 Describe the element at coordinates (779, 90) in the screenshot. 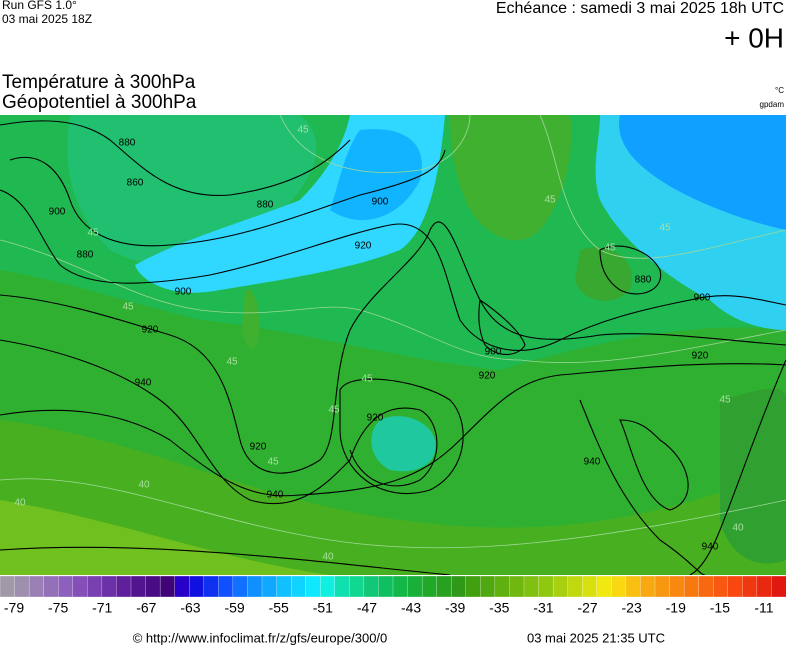

I see `unit-temp: °C` at that location.